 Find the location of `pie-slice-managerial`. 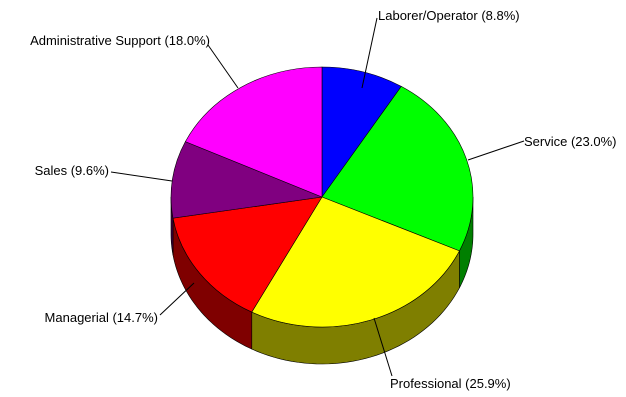

pie-slice-managerial is located at coordinates (247, 254).